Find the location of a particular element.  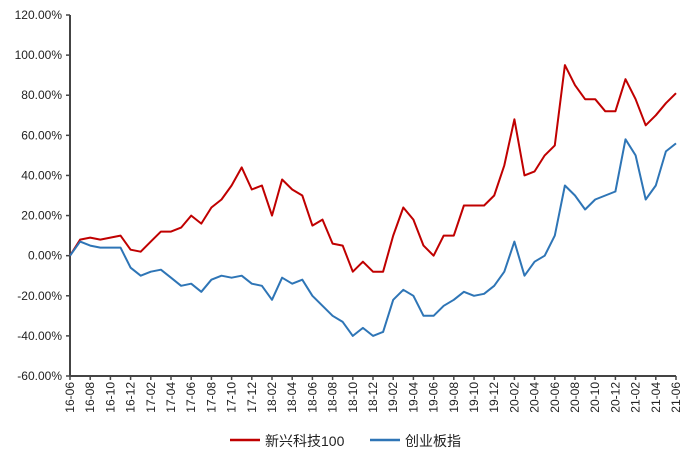

x-tick-label: 16-08 is located at coordinates (90, 397).